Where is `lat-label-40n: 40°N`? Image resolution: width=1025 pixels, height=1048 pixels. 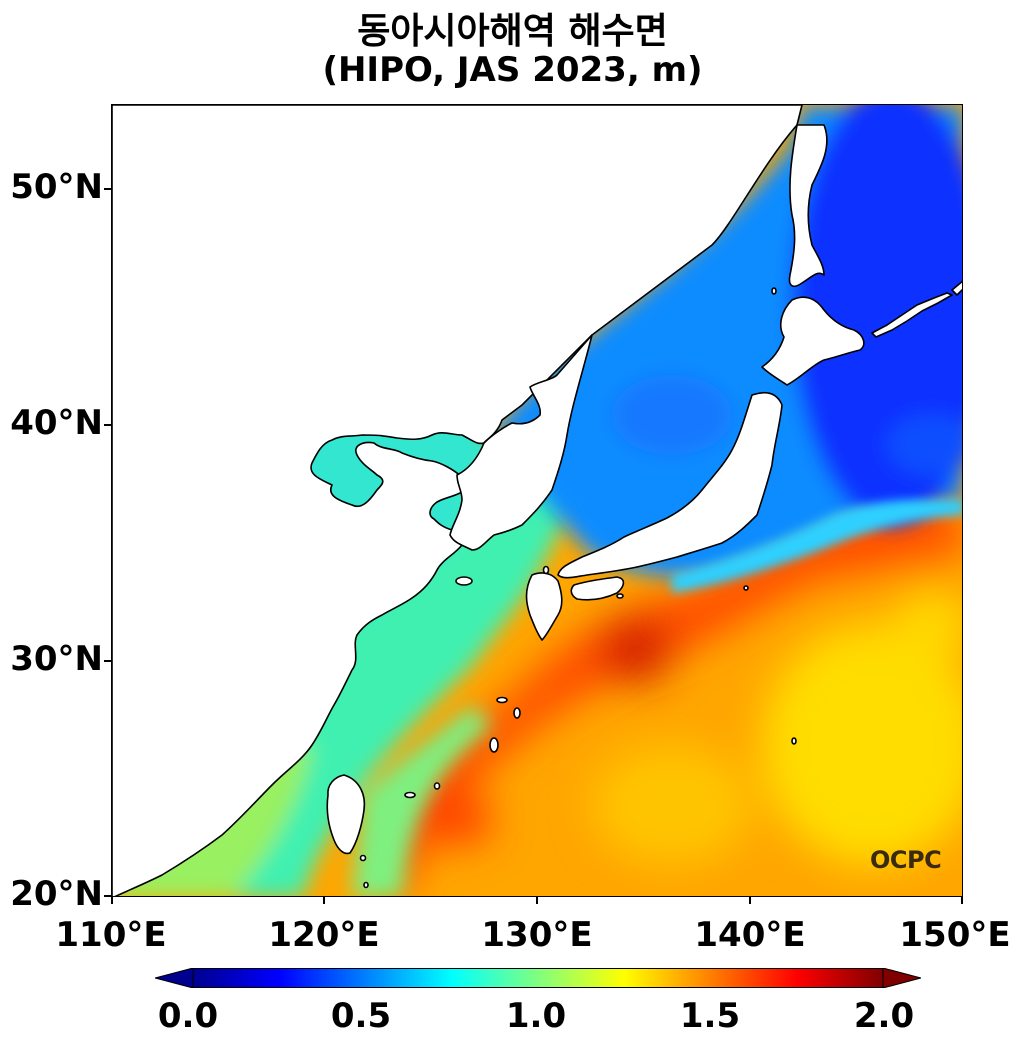
lat-label-40n: 40°N is located at coordinates (56, 423).